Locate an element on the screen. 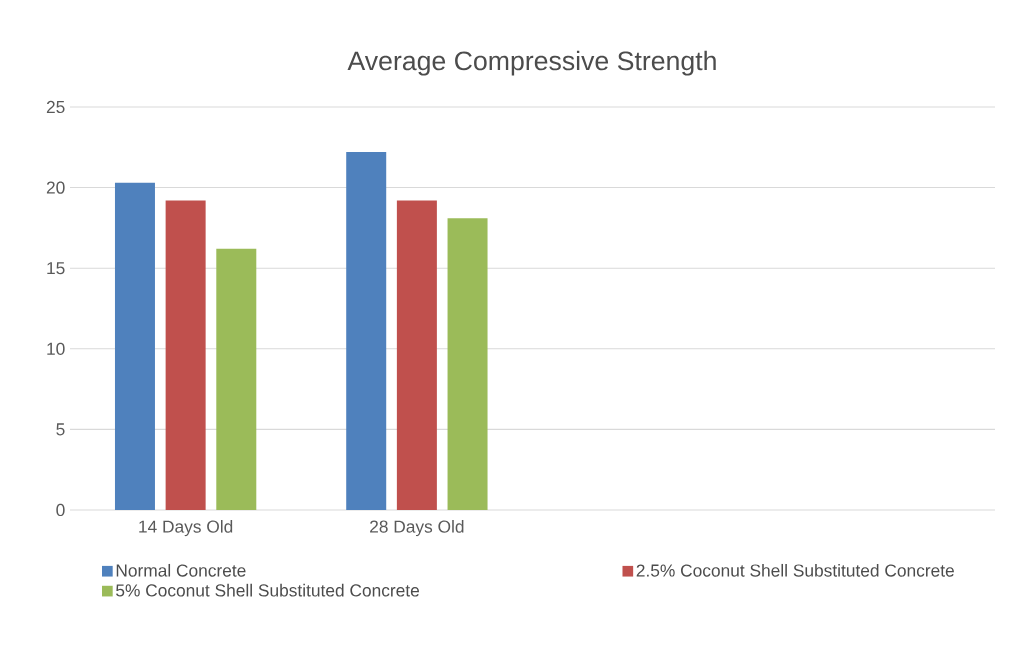 Image resolution: width=1011 pixels, height=670 pixels. x-tick-label: 28 Days Old is located at coordinates (417, 528).